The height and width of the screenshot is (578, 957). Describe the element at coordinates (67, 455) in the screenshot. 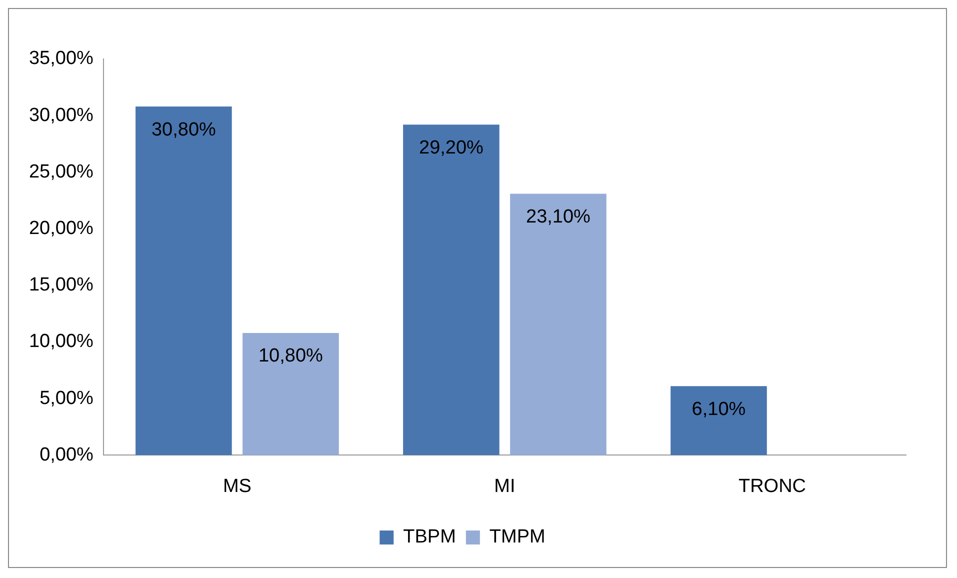

I see `y-tick-label: 0,00%` at that location.